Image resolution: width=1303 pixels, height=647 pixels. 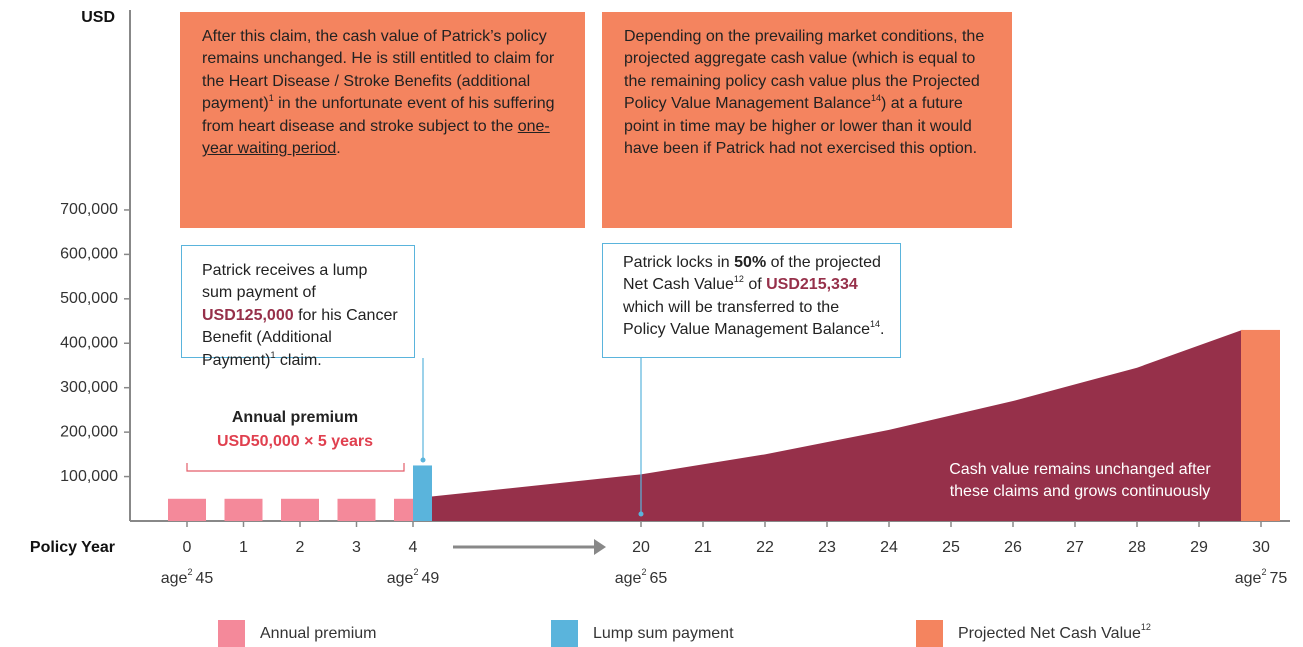 What do you see at coordinates (295, 417) in the screenshot?
I see `premium-note-title: Annual premium` at bounding box center [295, 417].